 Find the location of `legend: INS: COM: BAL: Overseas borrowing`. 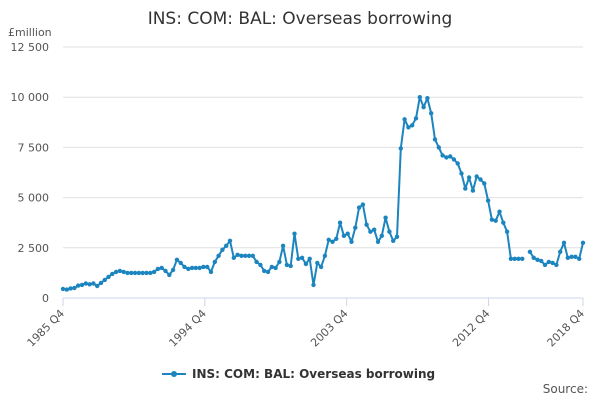

legend: INS: COM: BAL: Overseas borrowing is located at coordinates (298, 374).